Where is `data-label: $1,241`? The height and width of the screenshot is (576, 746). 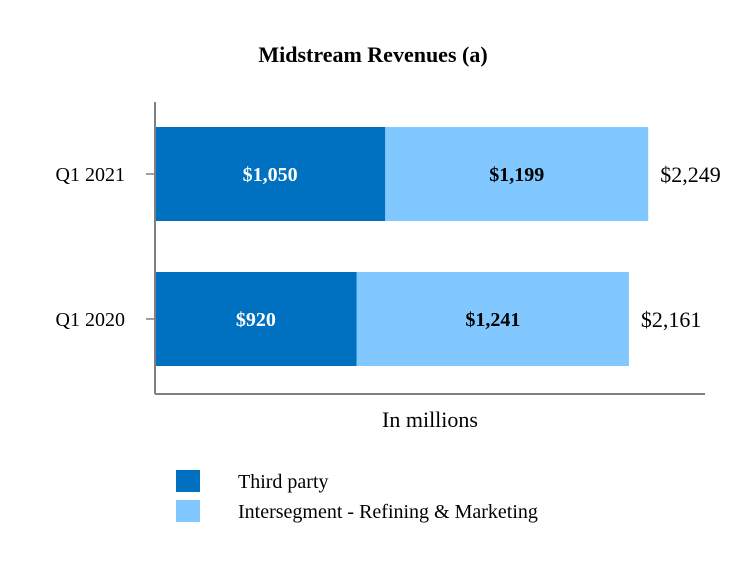 data-label: $1,241 is located at coordinates (492, 320).